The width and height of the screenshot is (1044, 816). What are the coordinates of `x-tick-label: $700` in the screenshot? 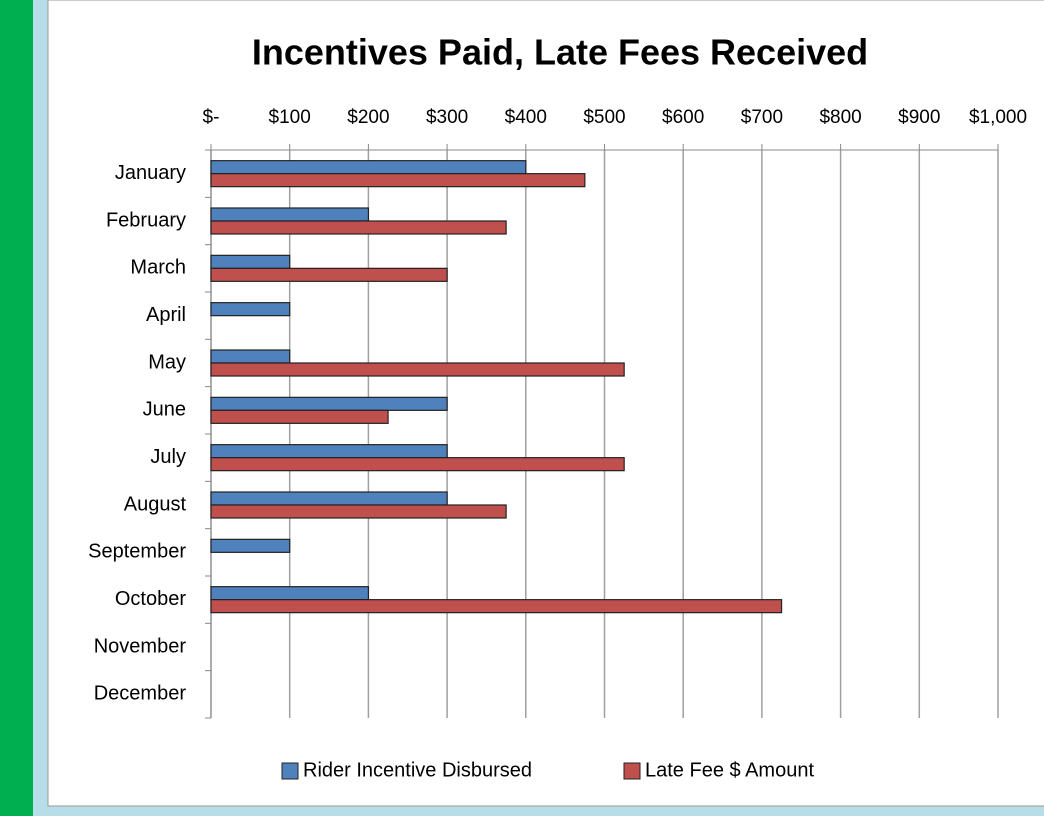 It's located at (762, 117).